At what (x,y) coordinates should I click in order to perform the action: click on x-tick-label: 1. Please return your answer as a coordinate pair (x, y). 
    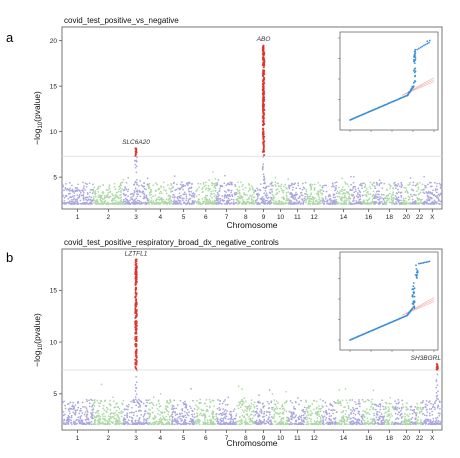
    Looking at the image, I should click on (78, 217).